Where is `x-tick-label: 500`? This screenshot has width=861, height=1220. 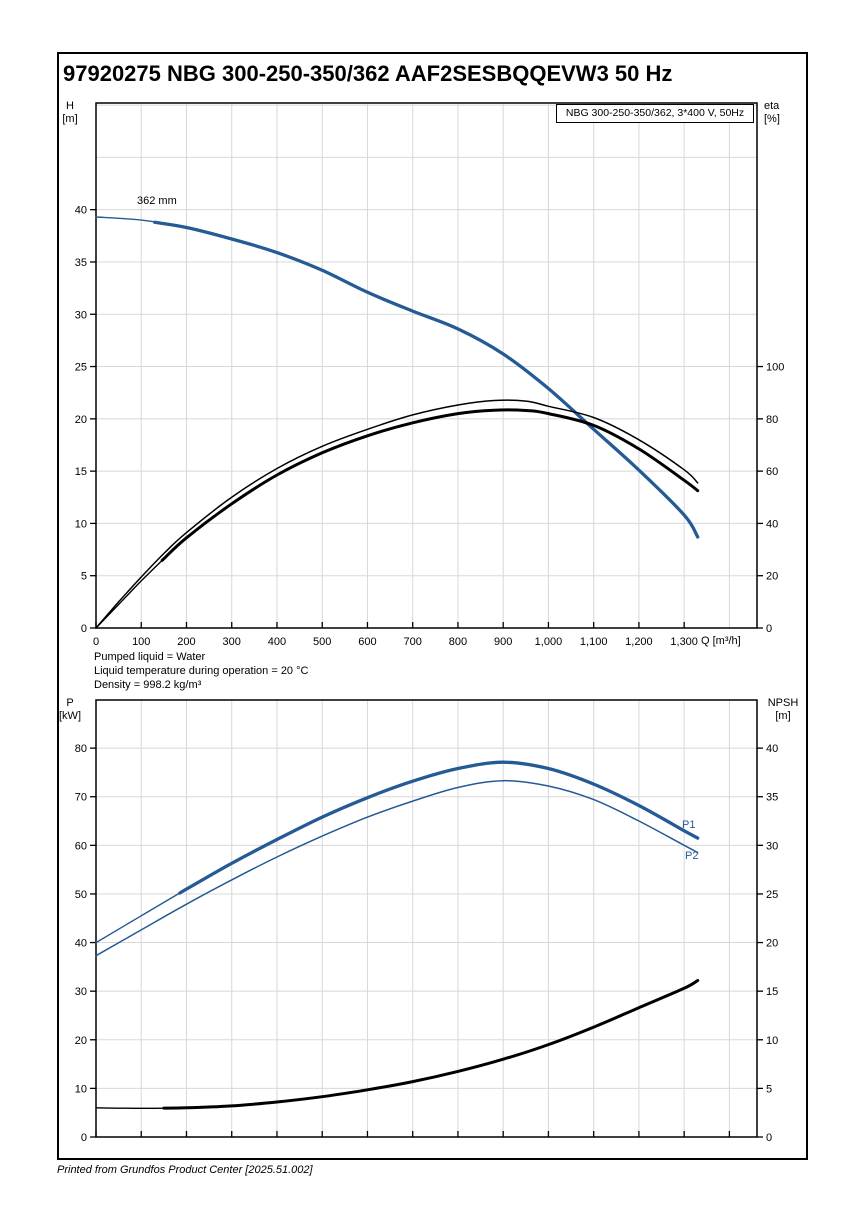 x-tick-label: 500 is located at coordinates (322, 642).